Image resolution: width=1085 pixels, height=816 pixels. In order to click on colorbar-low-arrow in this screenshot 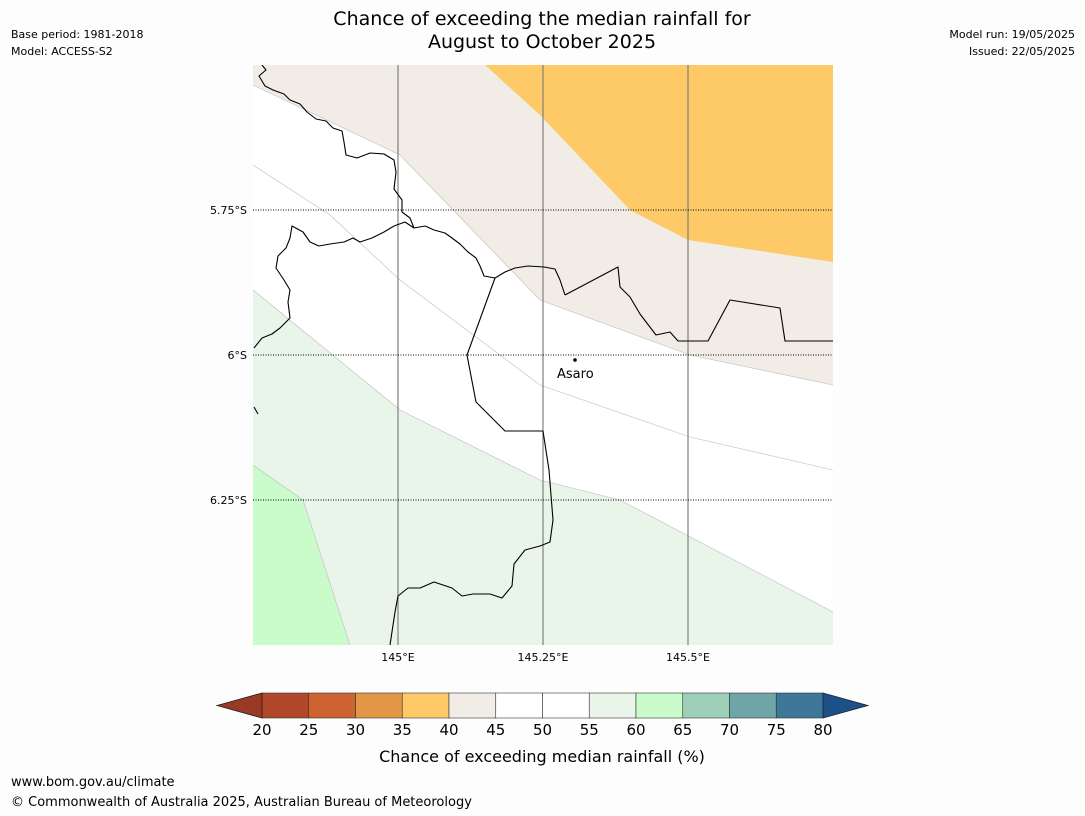, I will do `click(239, 705)`.